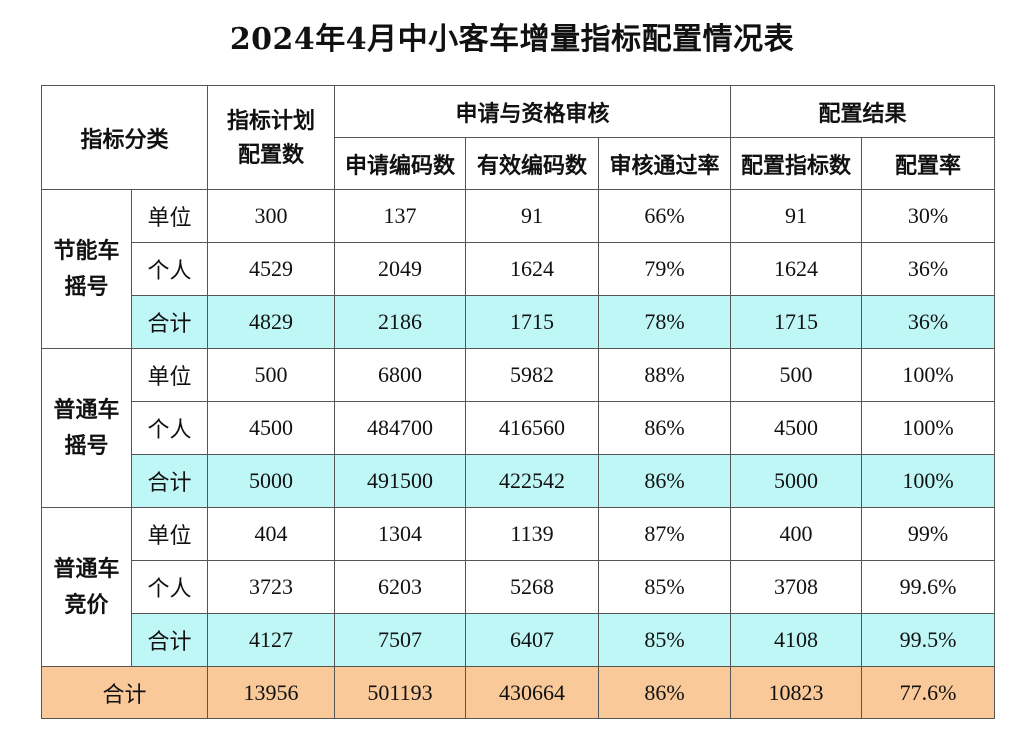 Image resolution: width=1024 pixels, height=741 pixels. I want to click on cell-apply: 137, so click(400, 216).